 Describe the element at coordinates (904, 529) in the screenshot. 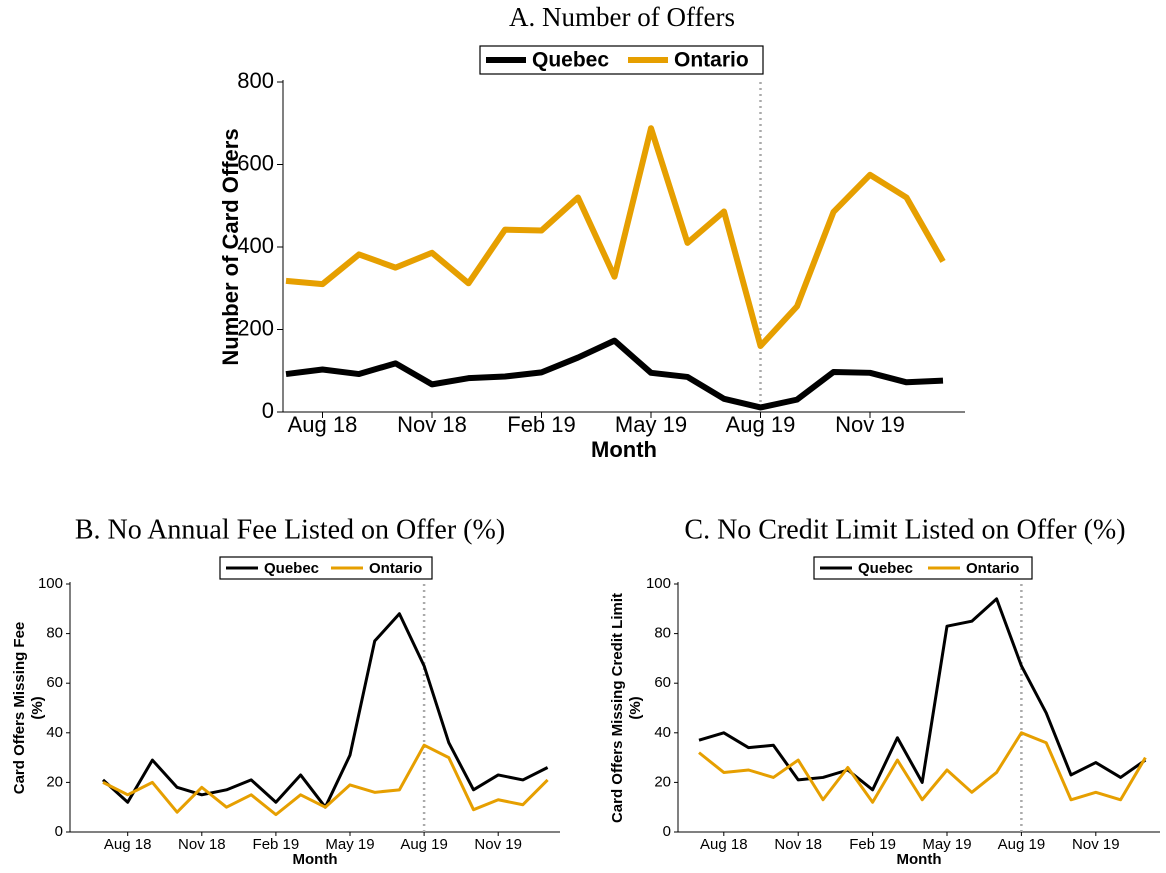

I see `chart-title: C. No Credit Limit Listed on Offer (%)` at that location.